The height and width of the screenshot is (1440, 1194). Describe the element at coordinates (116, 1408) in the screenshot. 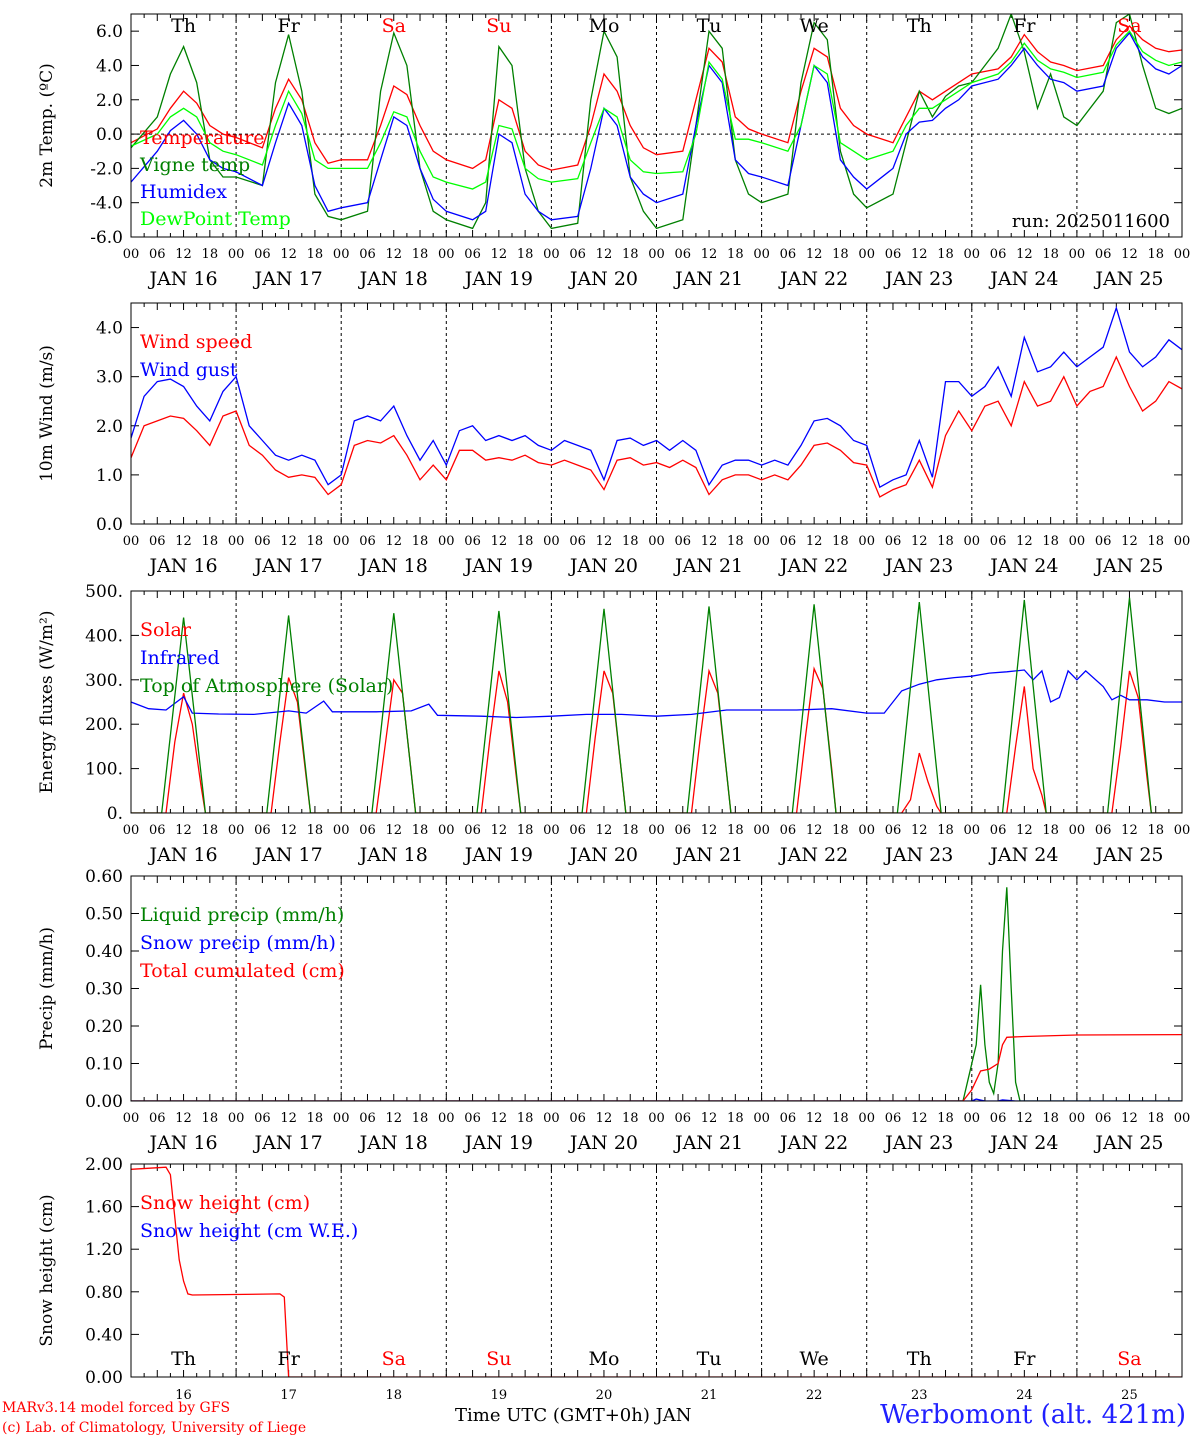

I see `model-credit: MARv3.14 model forced by GFS` at that location.